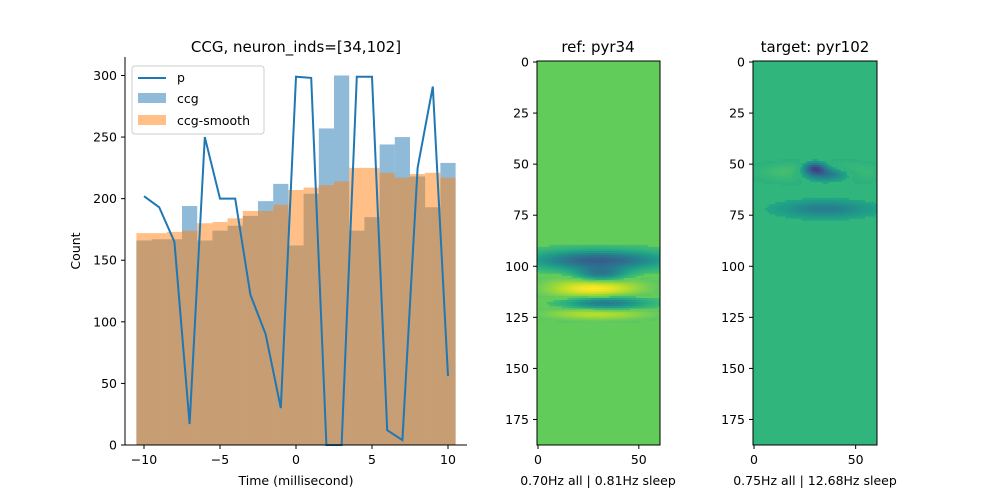 The image size is (1000, 500). I want to click on y-tick-label: 100, so click(733, 266).